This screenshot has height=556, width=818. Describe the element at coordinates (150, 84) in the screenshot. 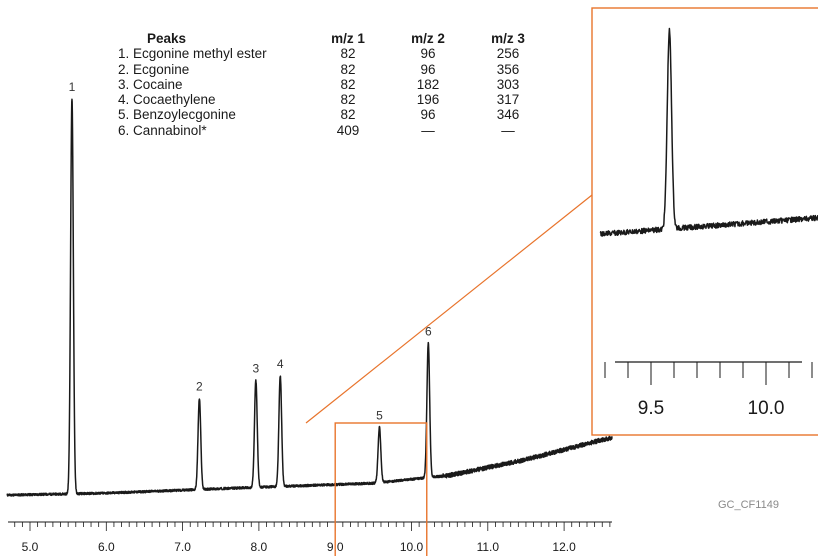

I see `compound-name: 3. Cocaine` at that location.